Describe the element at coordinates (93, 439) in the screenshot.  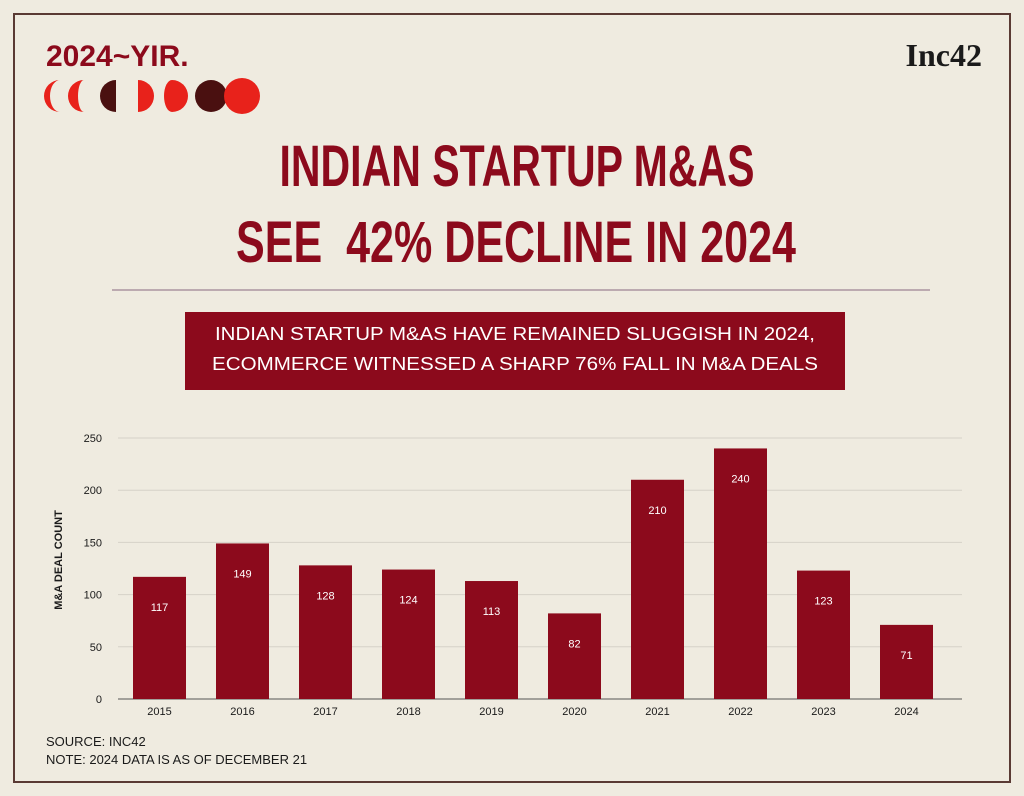
I see `y-tick-label: 250` at that location.